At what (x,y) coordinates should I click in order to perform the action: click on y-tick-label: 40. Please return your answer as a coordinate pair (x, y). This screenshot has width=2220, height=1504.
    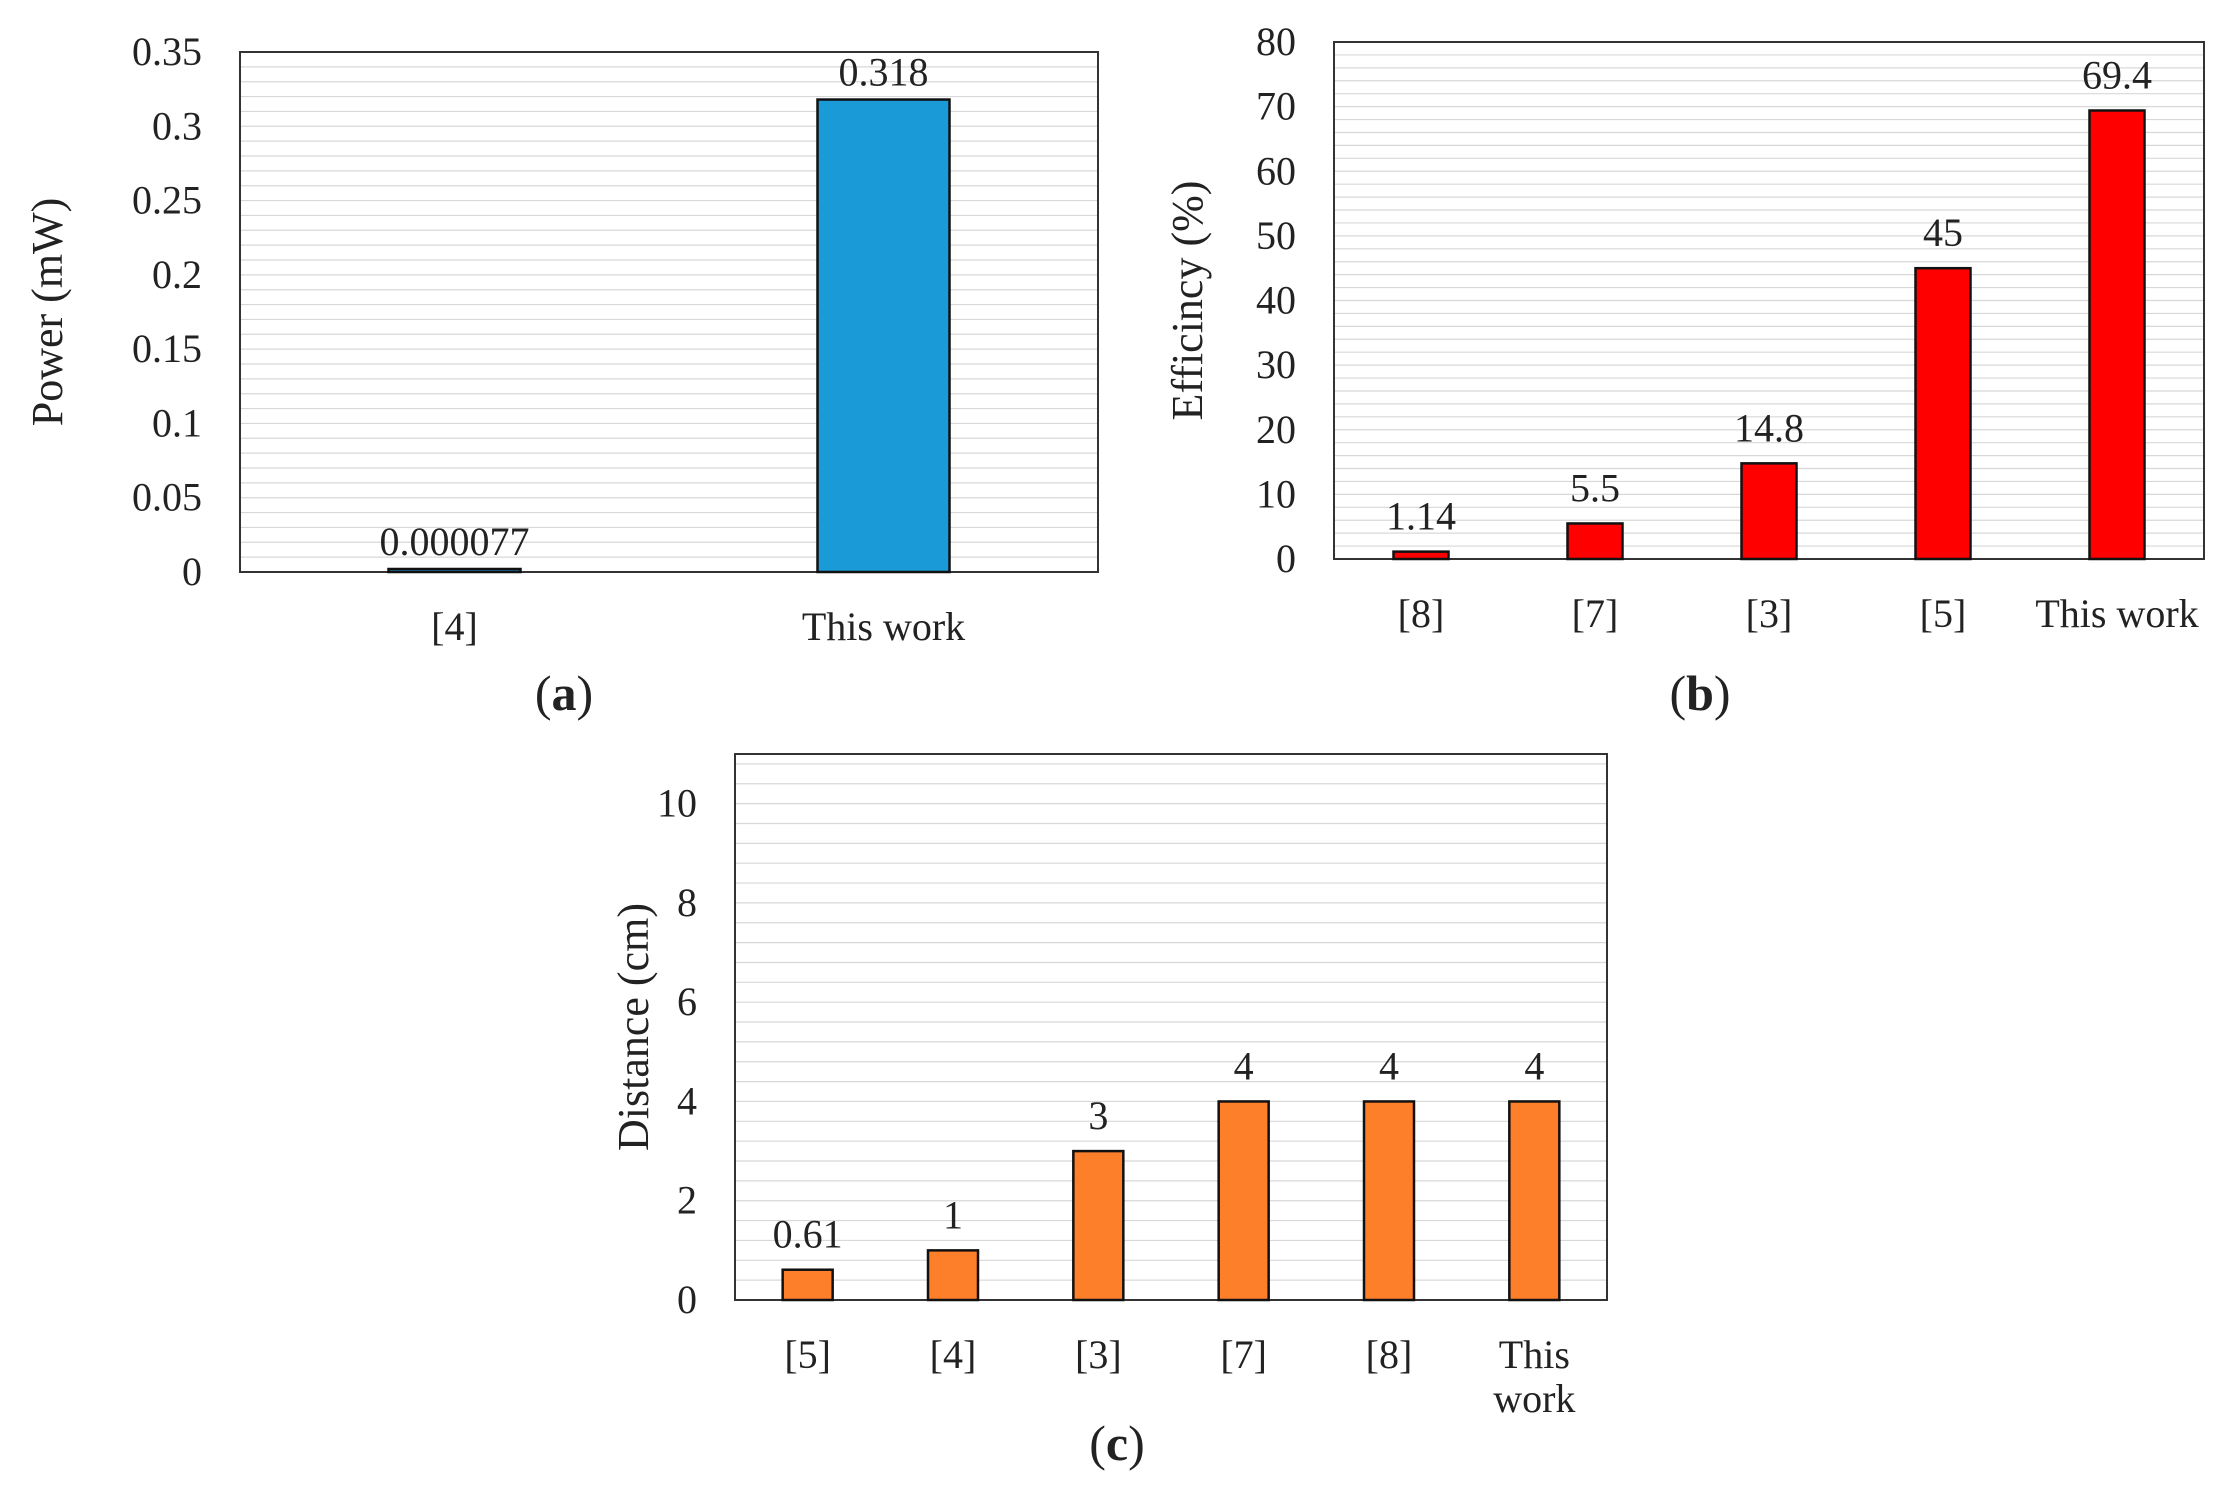
    Looking at the image, I should click on (1276, 300).